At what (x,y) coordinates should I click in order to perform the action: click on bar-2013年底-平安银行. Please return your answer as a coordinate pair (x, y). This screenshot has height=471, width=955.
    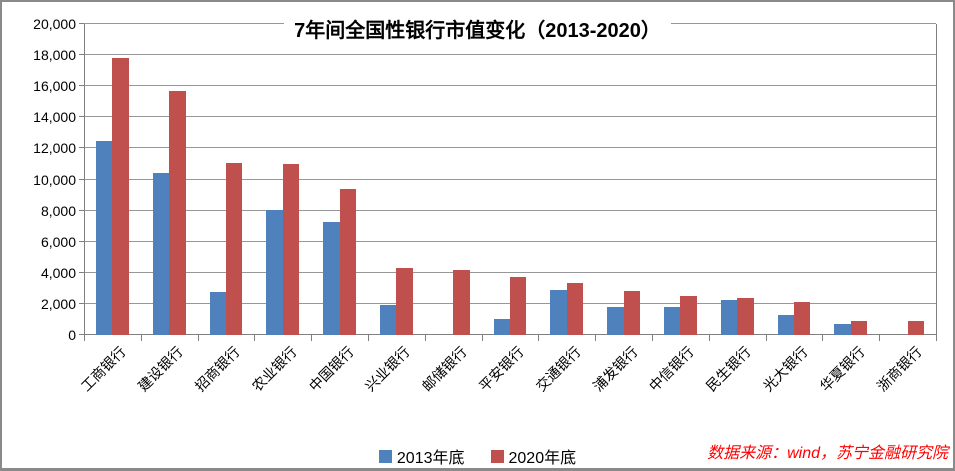
    Looking at the image, I should click on (501, 327).